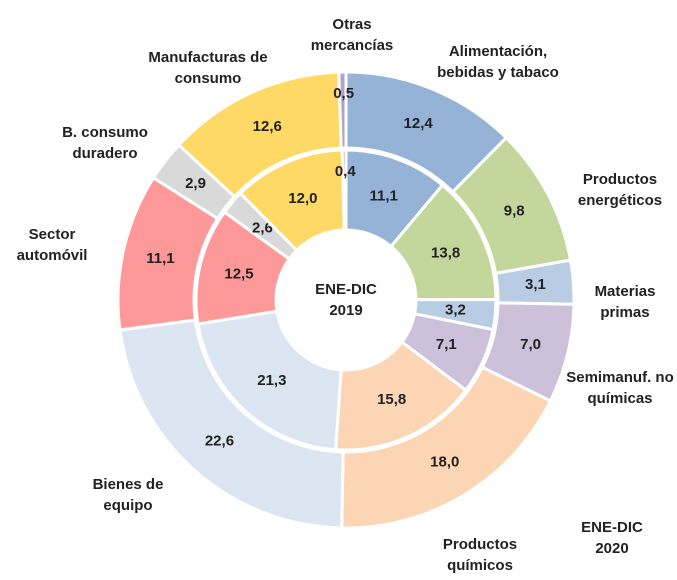 The height and width of the screenshot is (580, 677). Describe the element at coordinates (391, 399) in the screenshot. I see `value-label: 15,8` at that location.